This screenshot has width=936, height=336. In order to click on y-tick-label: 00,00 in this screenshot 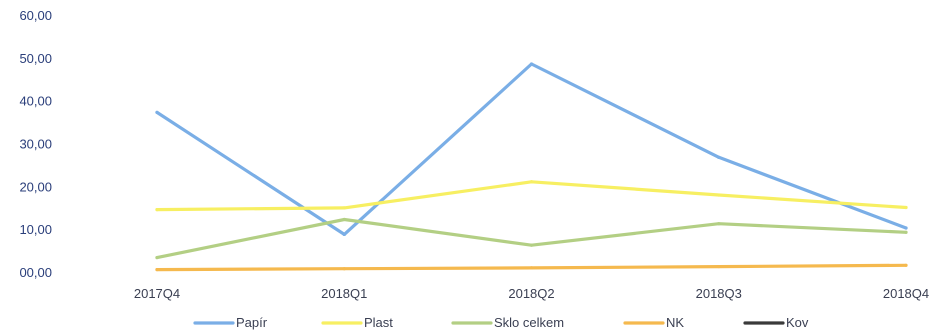, I will do `click(35, 272)`.